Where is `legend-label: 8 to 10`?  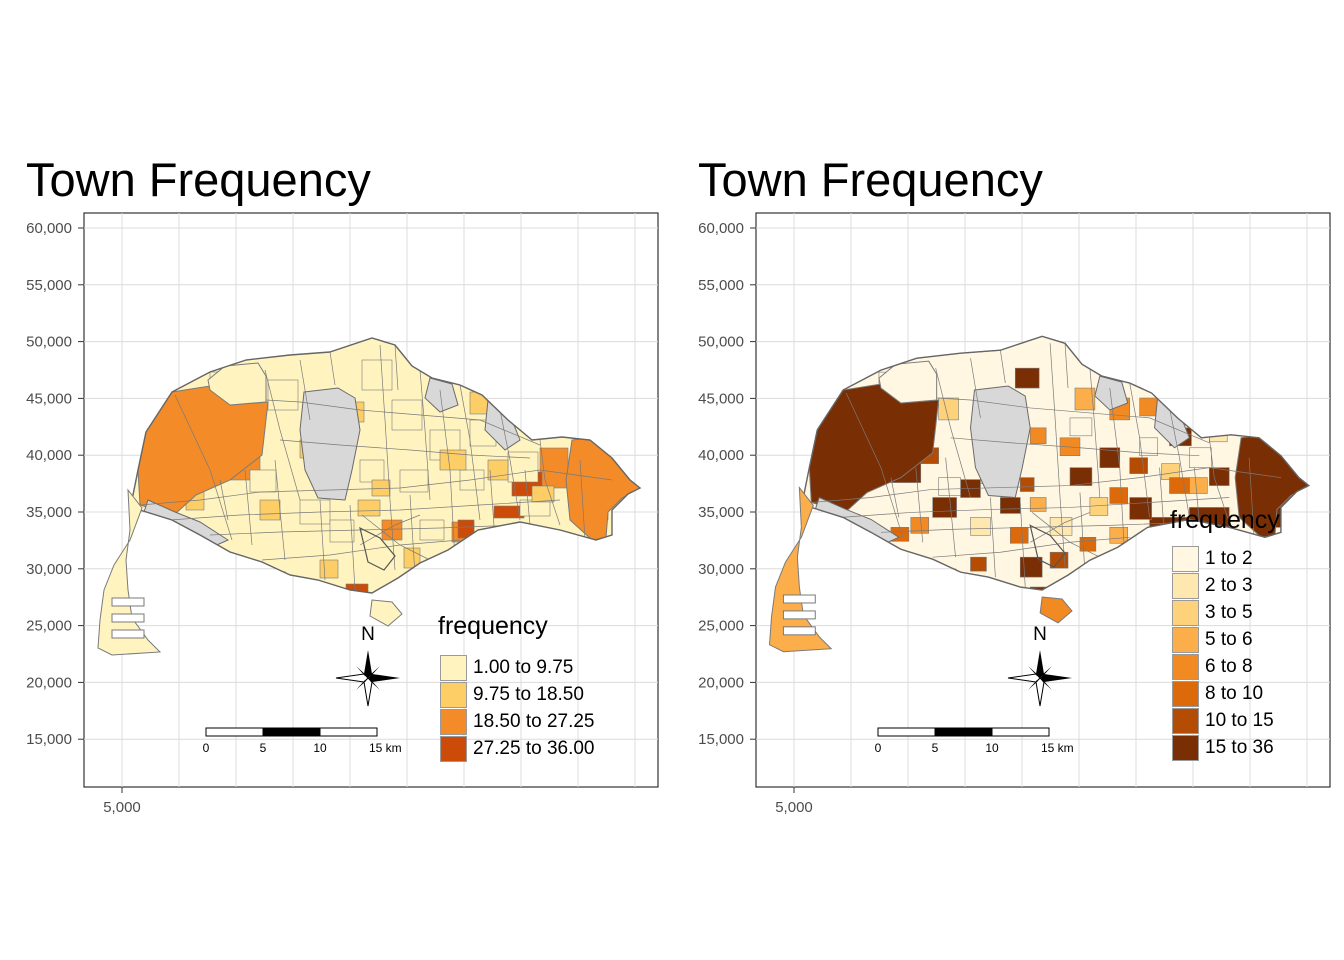
legend-label: 8 to 10 is located at coordinates (1234, 693).